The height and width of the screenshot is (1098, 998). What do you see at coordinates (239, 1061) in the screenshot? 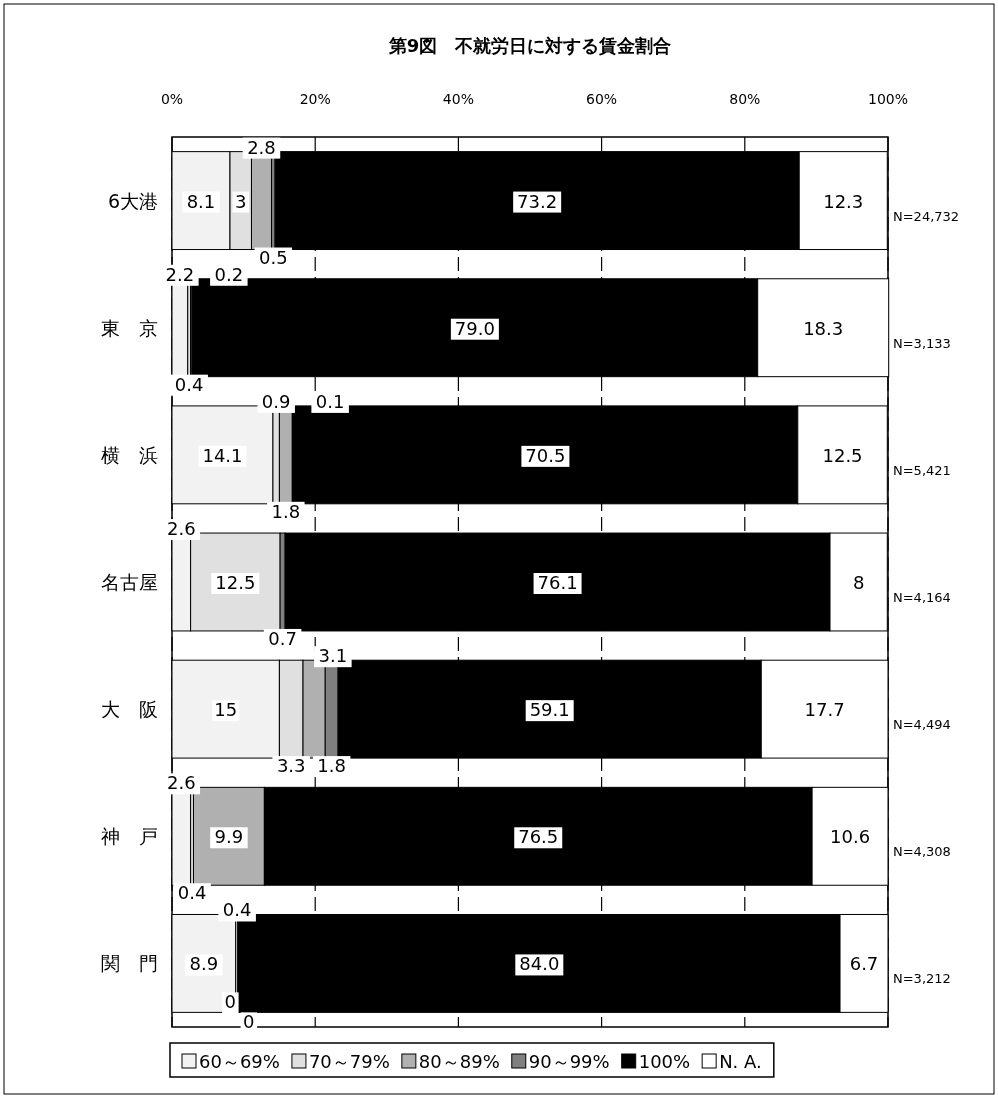
I see `legend-label: 60～69%` at bounding box center [239, 1061].